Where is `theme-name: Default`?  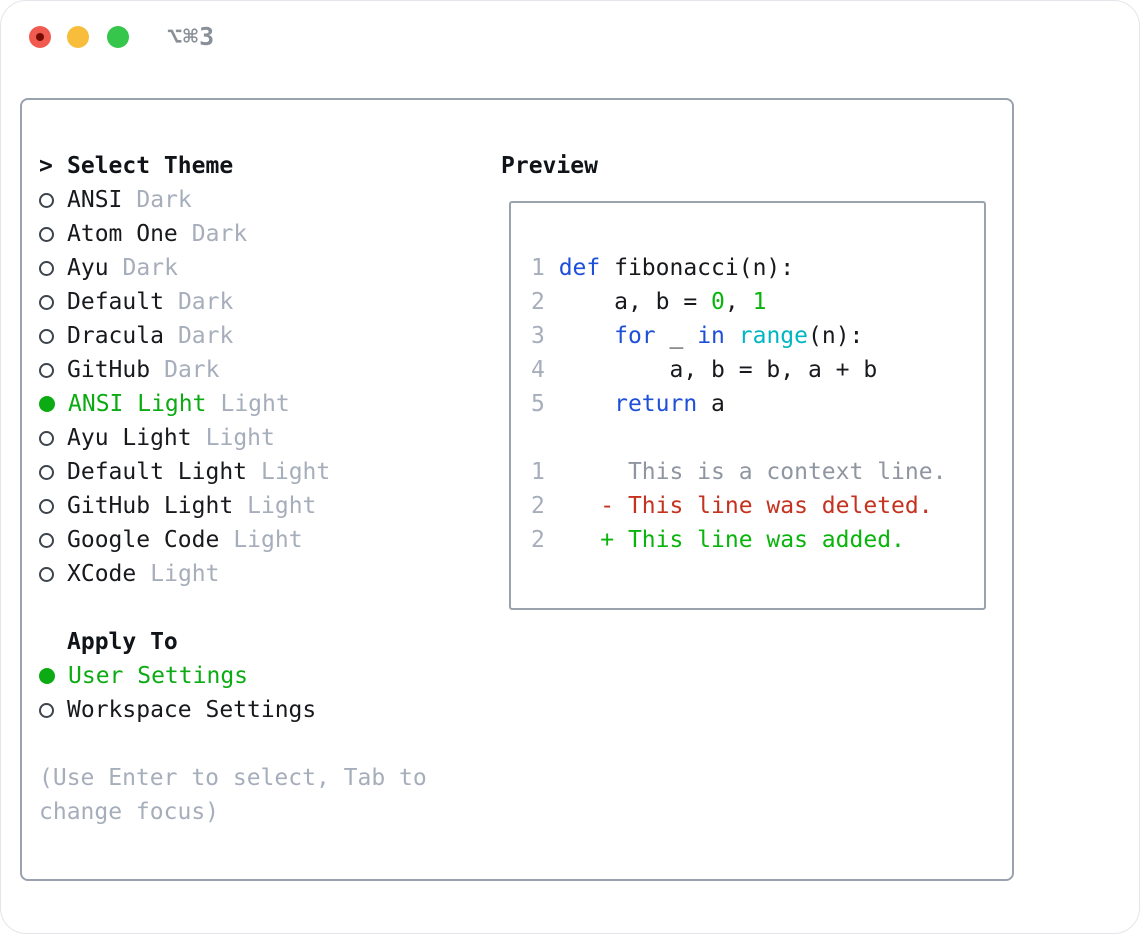 theme-name: Default is located at coordinates (115, 302).